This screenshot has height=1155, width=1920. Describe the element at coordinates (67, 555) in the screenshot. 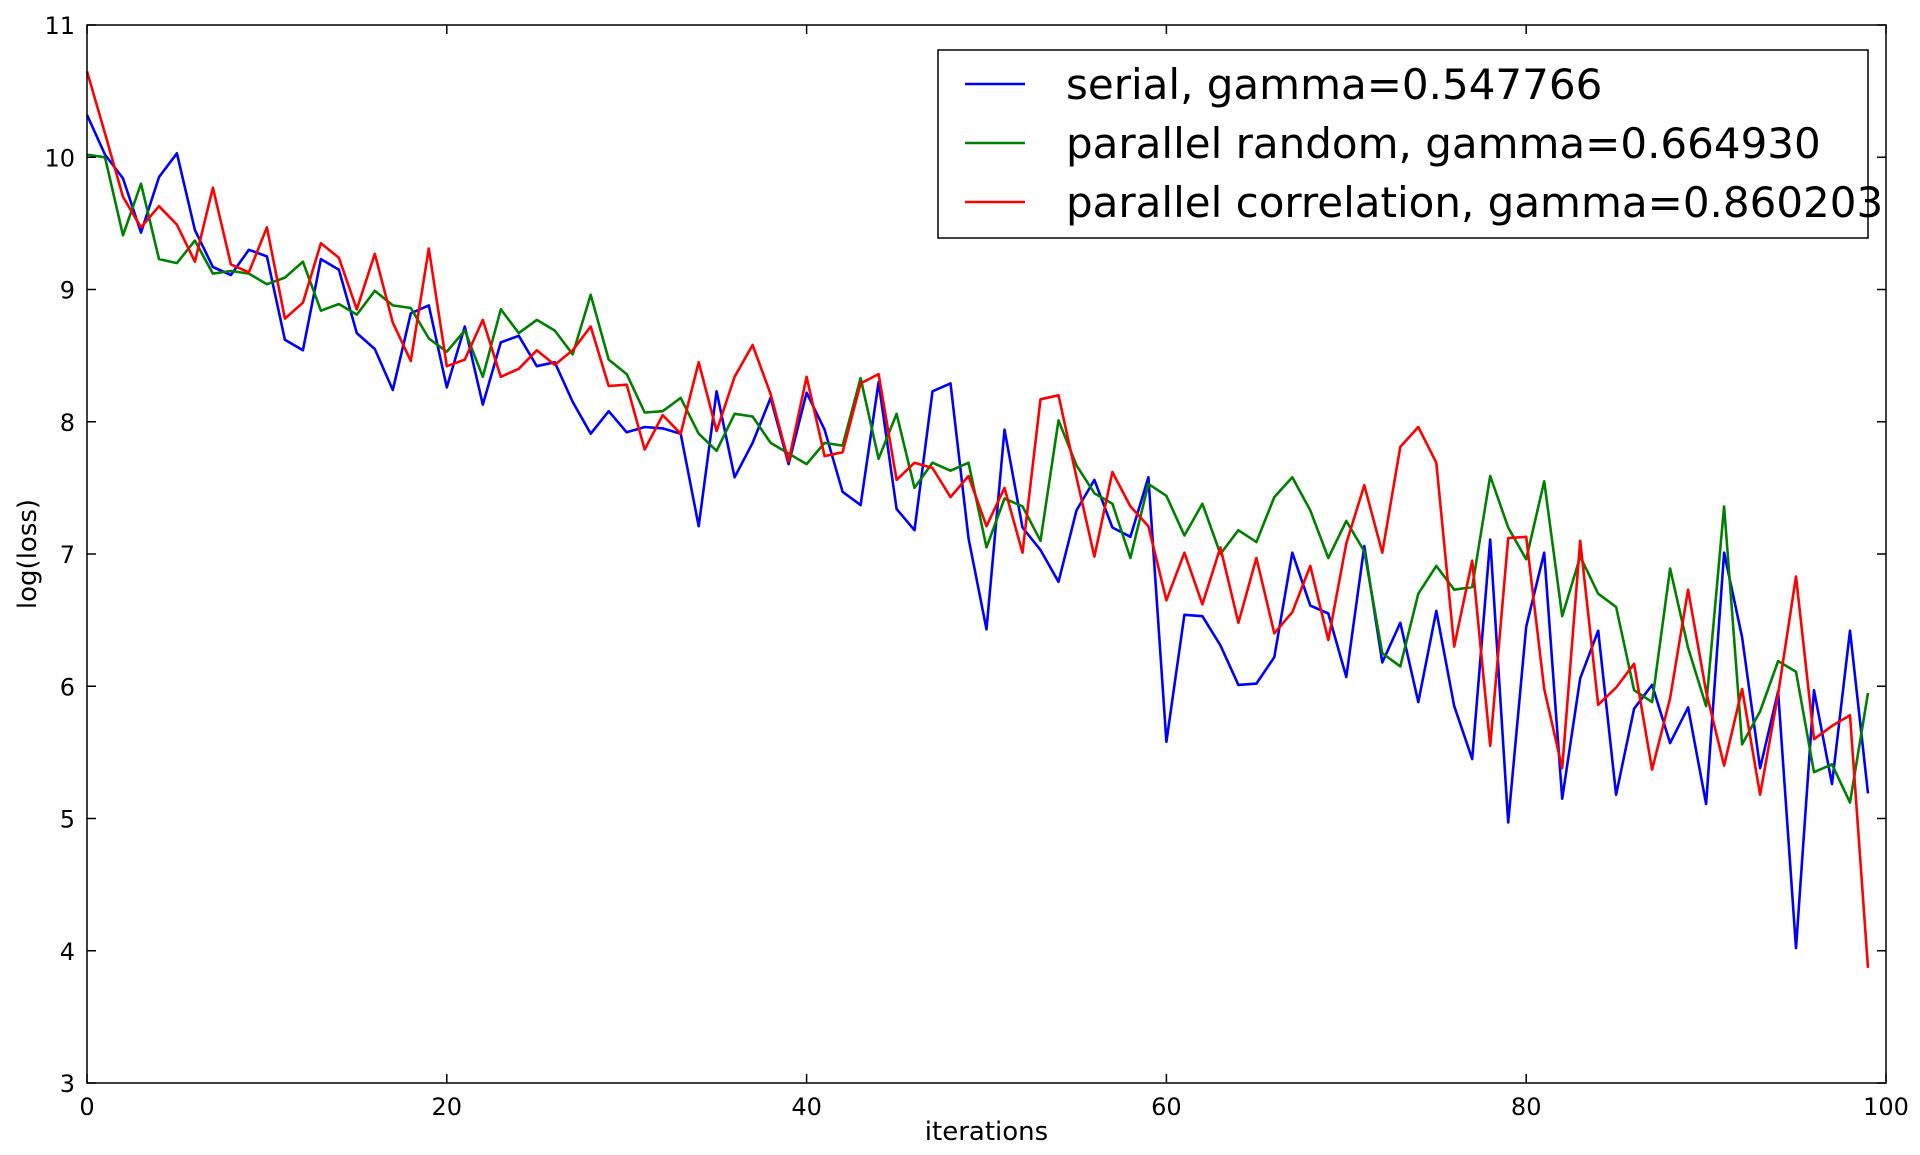

I see `y-tick-label: 7` at that location.